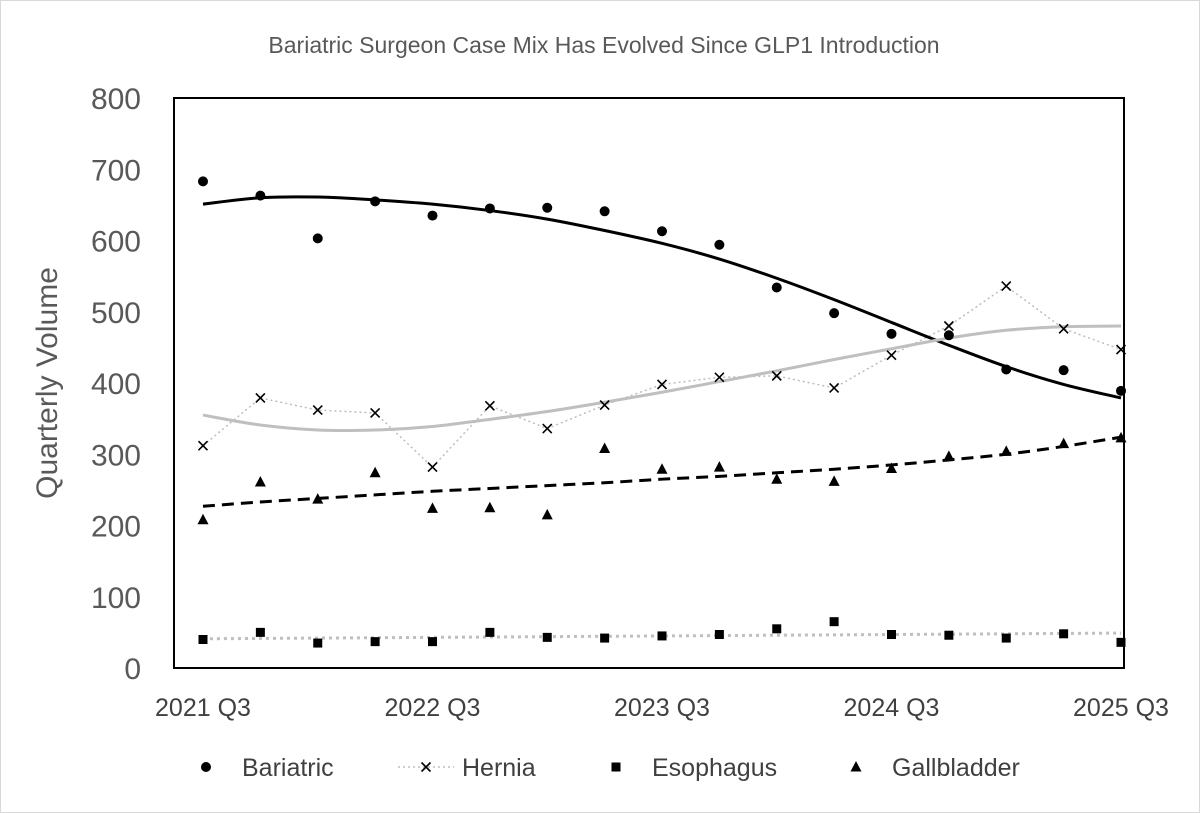  Describe the element at coordinates (610, 768) in the screenshot. I see `legend: Bariatric Hernia Esophagus Gallbladder` at that location.